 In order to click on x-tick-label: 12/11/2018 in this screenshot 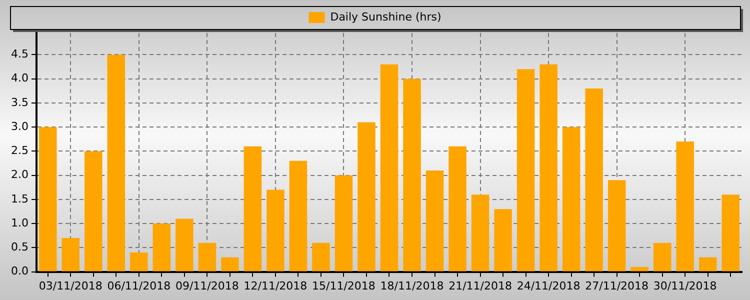, I will do `click(276, 285)`.